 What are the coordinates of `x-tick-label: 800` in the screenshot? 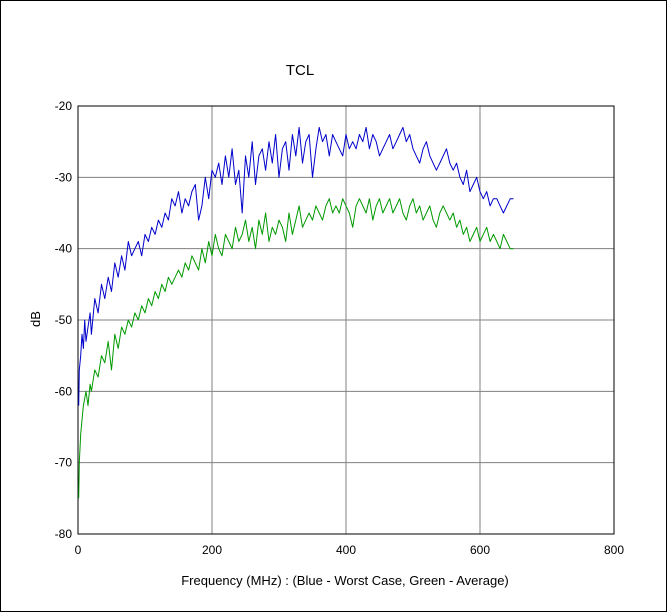 It's located at (614, 550).